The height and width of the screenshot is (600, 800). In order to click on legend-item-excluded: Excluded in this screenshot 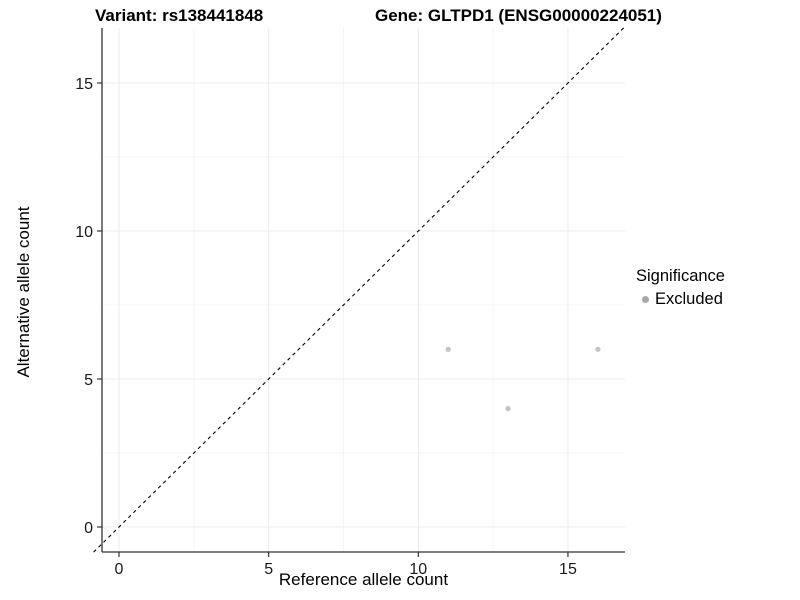, I will do `click(680, 299)`.